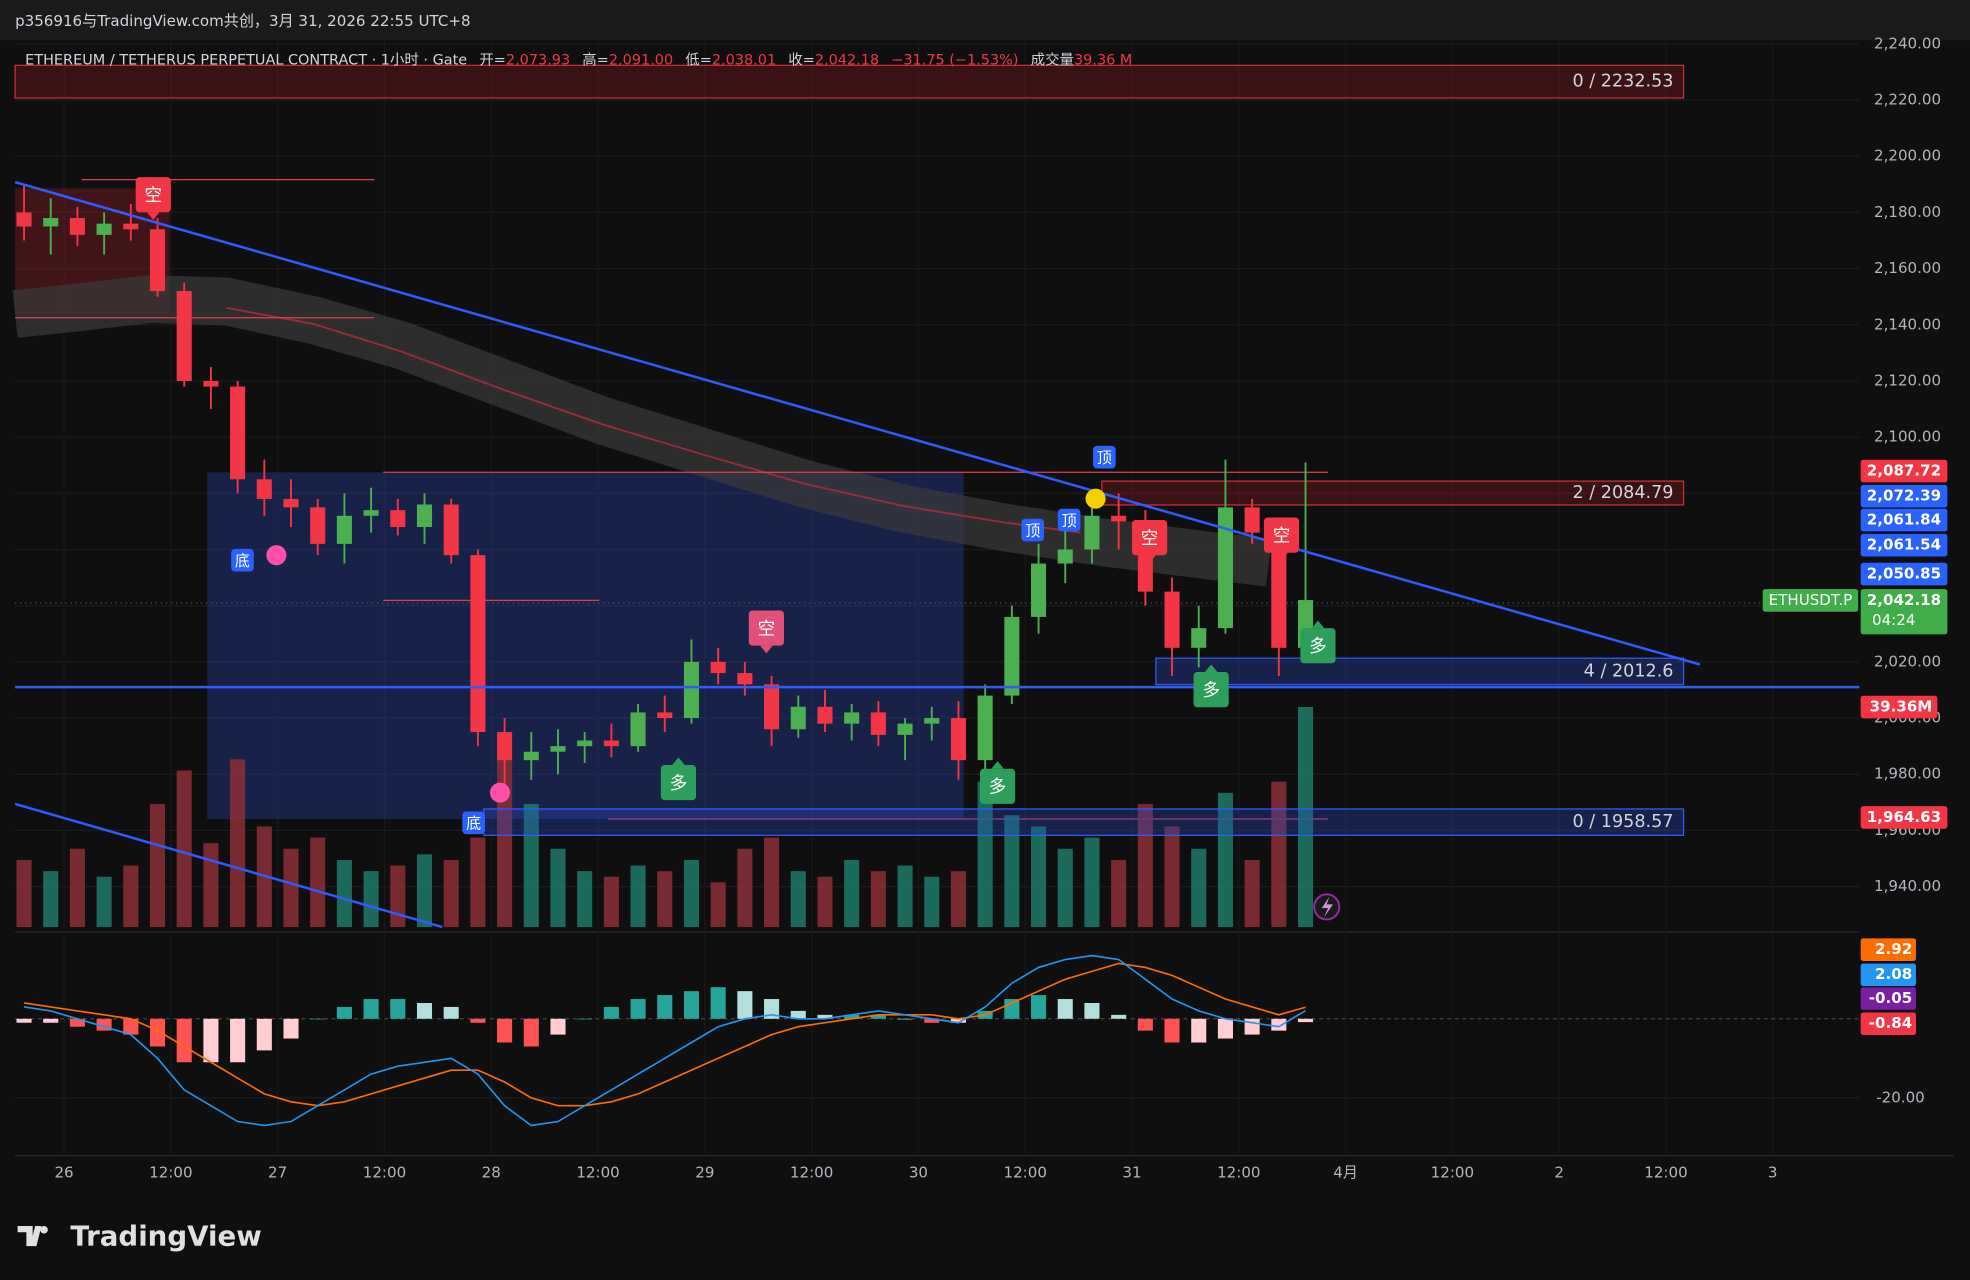 The width and height of the screenshot is (1970, 1280). Describe the element at coordinates (653, 420) in the screenshot. I see `ma-line` at that location.